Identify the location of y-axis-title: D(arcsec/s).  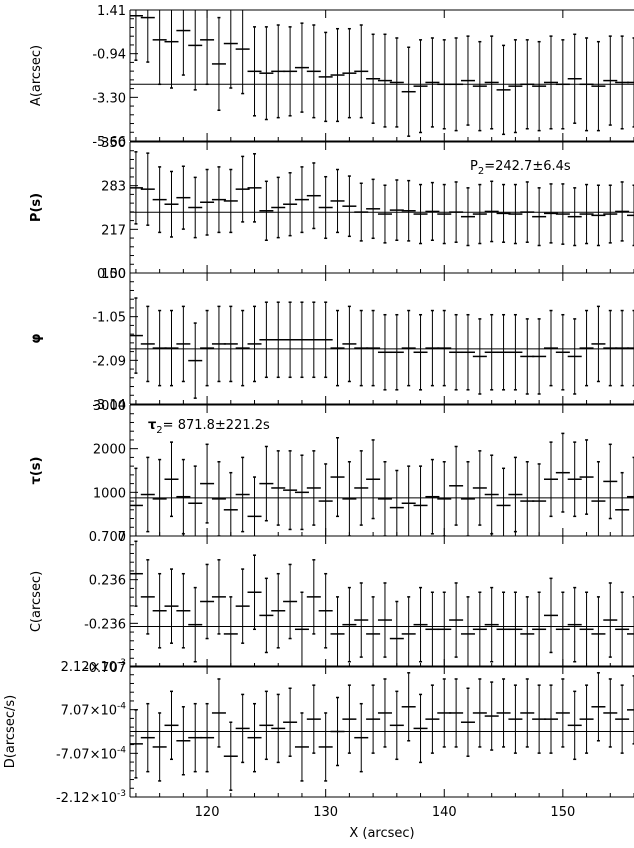
(10, 731).